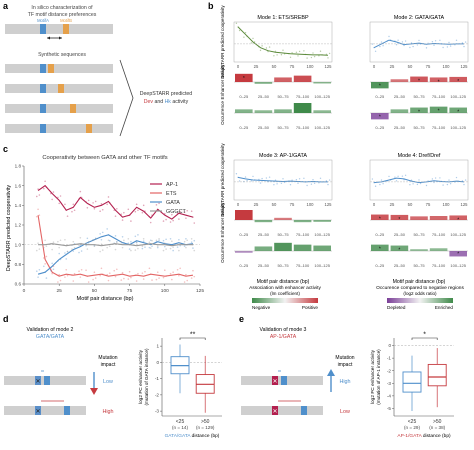  Describe the element at coordinates (303, 265) in the screenshot. I see `mode-3-bin-label-2: 75–100` at that location.